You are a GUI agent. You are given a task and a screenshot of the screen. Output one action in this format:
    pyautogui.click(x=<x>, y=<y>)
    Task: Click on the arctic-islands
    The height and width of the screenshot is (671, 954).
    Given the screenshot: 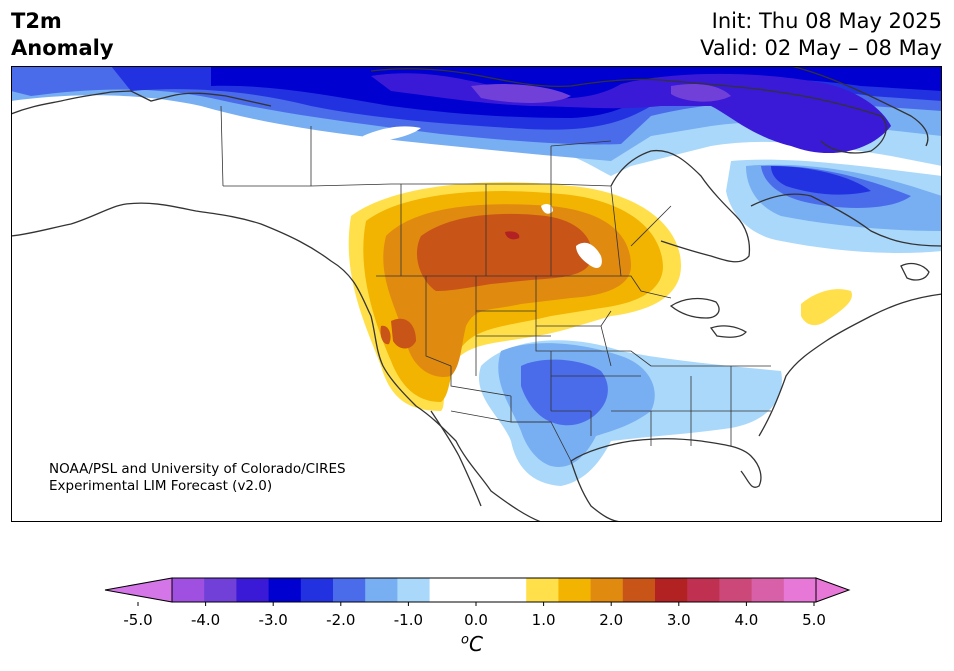 What is the action you would take?
    pyautogui.click(x=628, y=111)
    